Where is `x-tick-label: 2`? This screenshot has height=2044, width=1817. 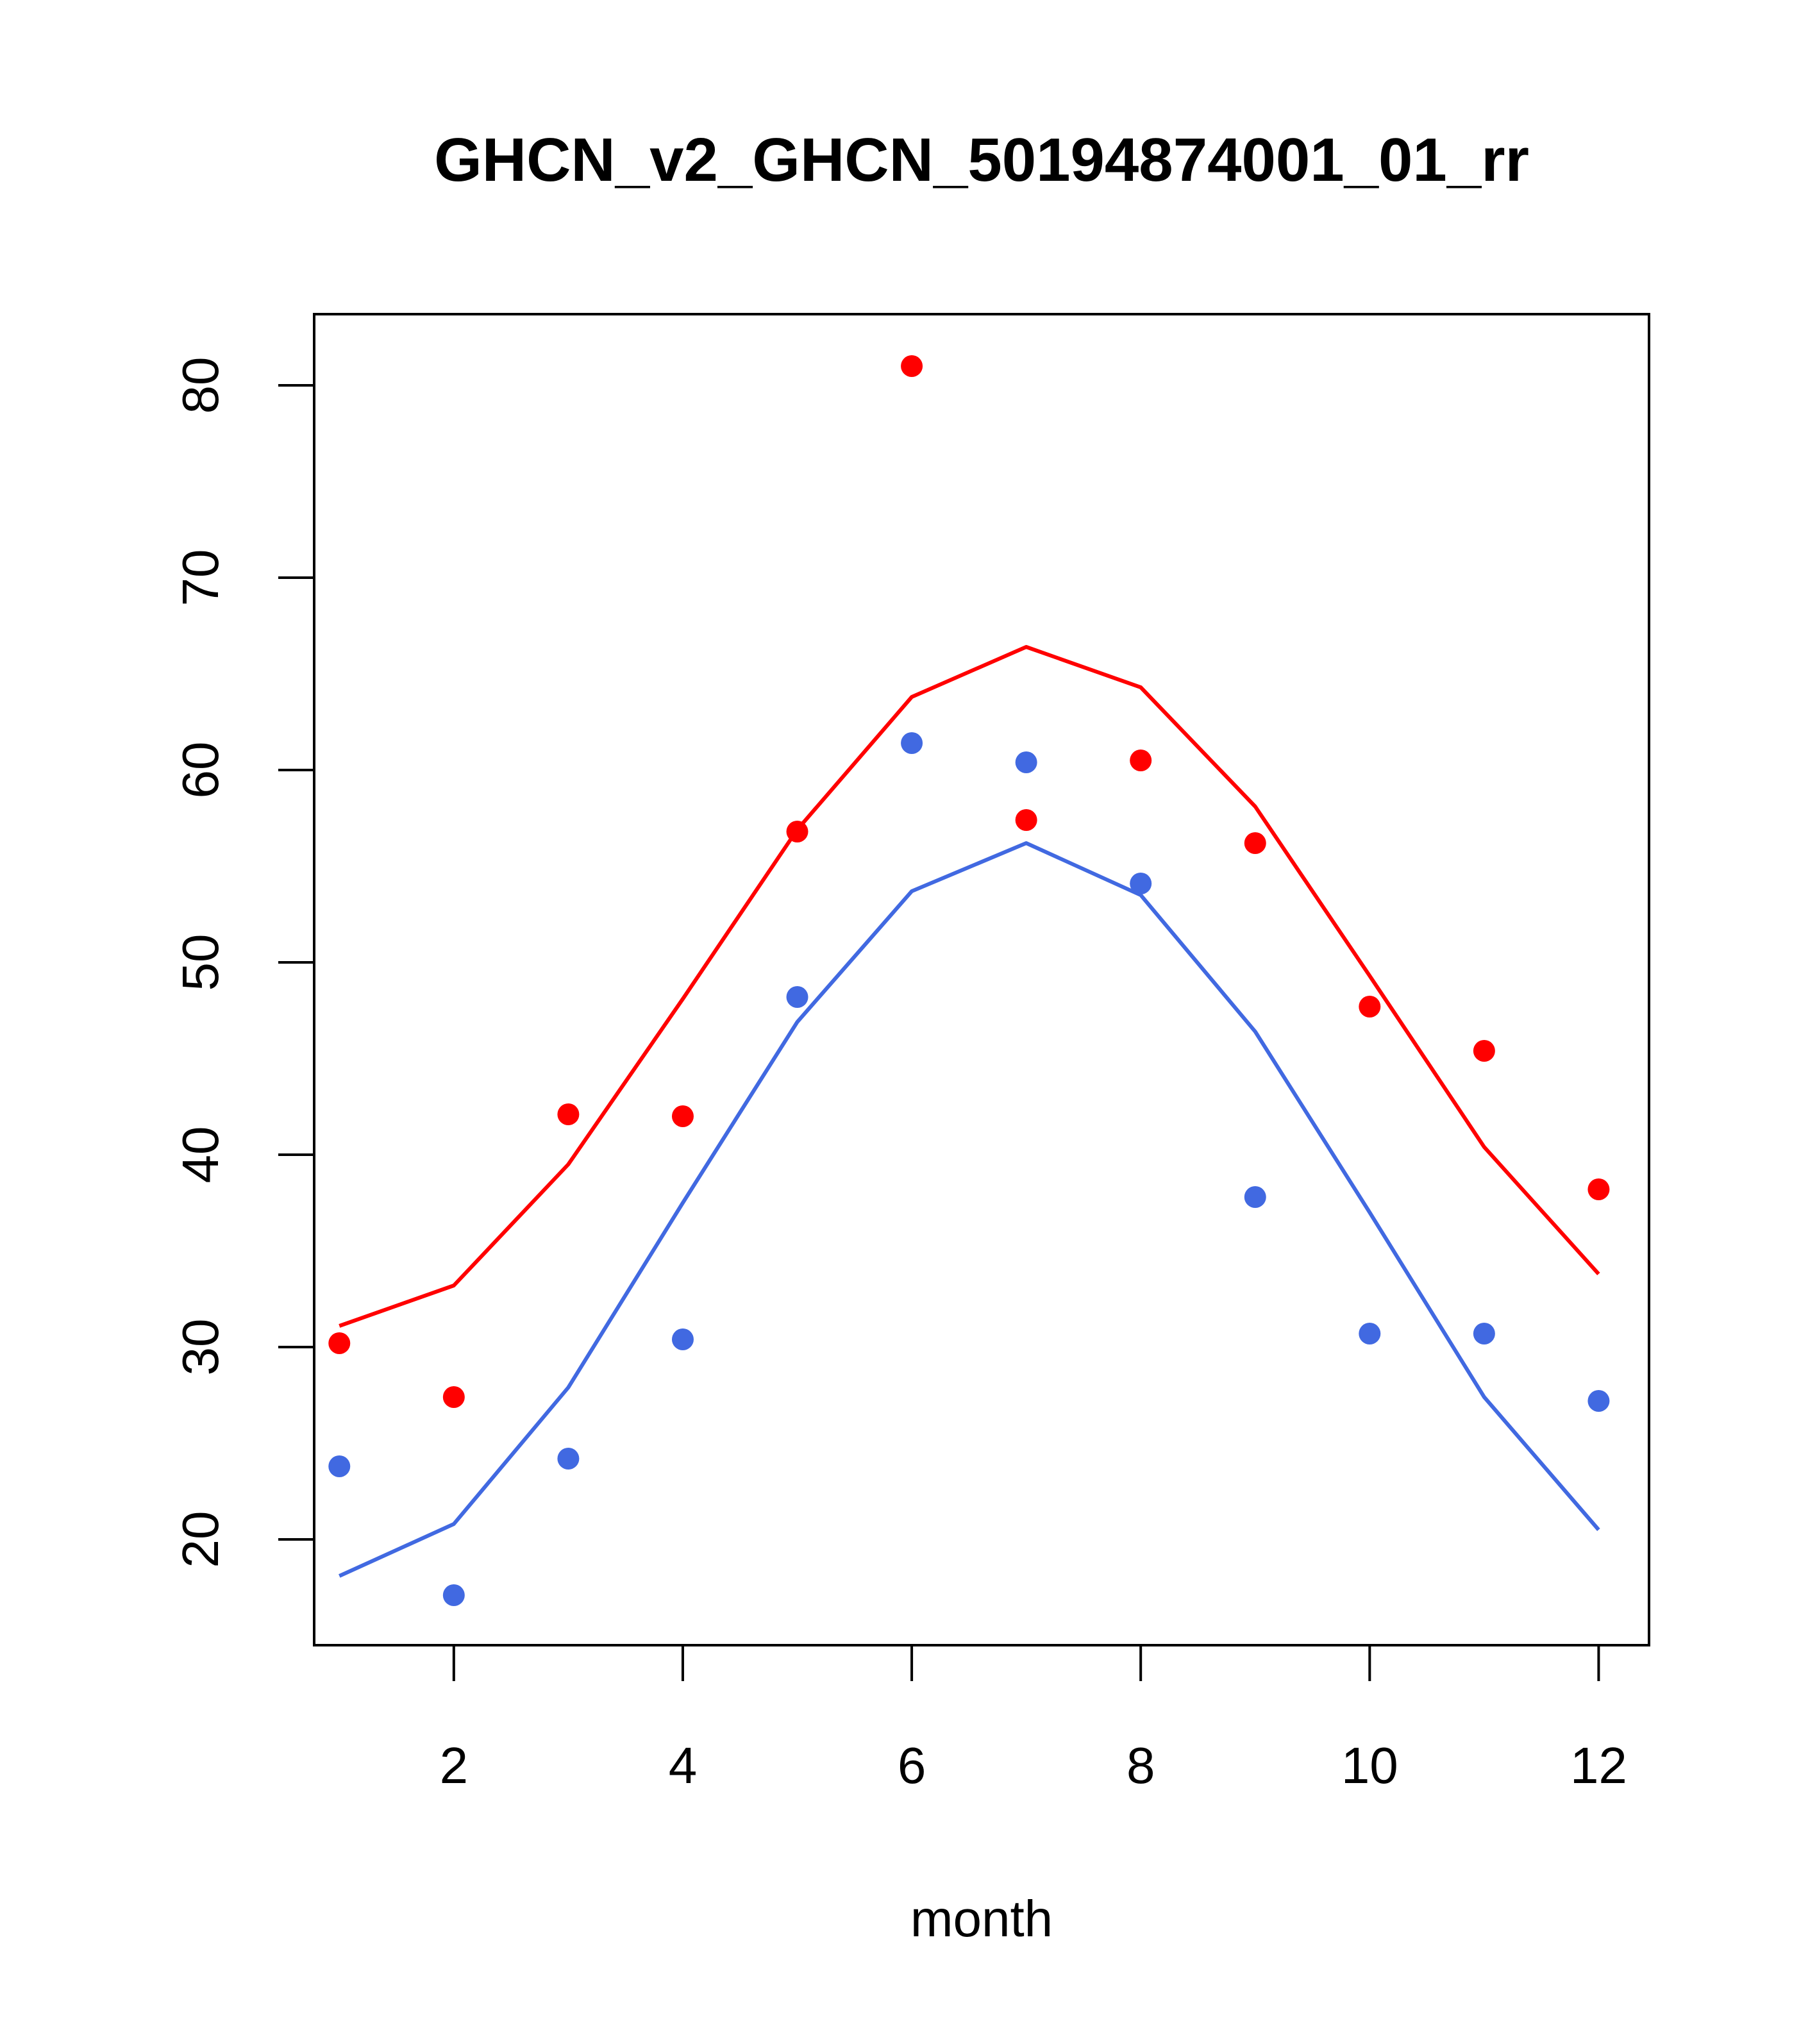
x-tick-label: 2 is located at coordinates (454, 1765).